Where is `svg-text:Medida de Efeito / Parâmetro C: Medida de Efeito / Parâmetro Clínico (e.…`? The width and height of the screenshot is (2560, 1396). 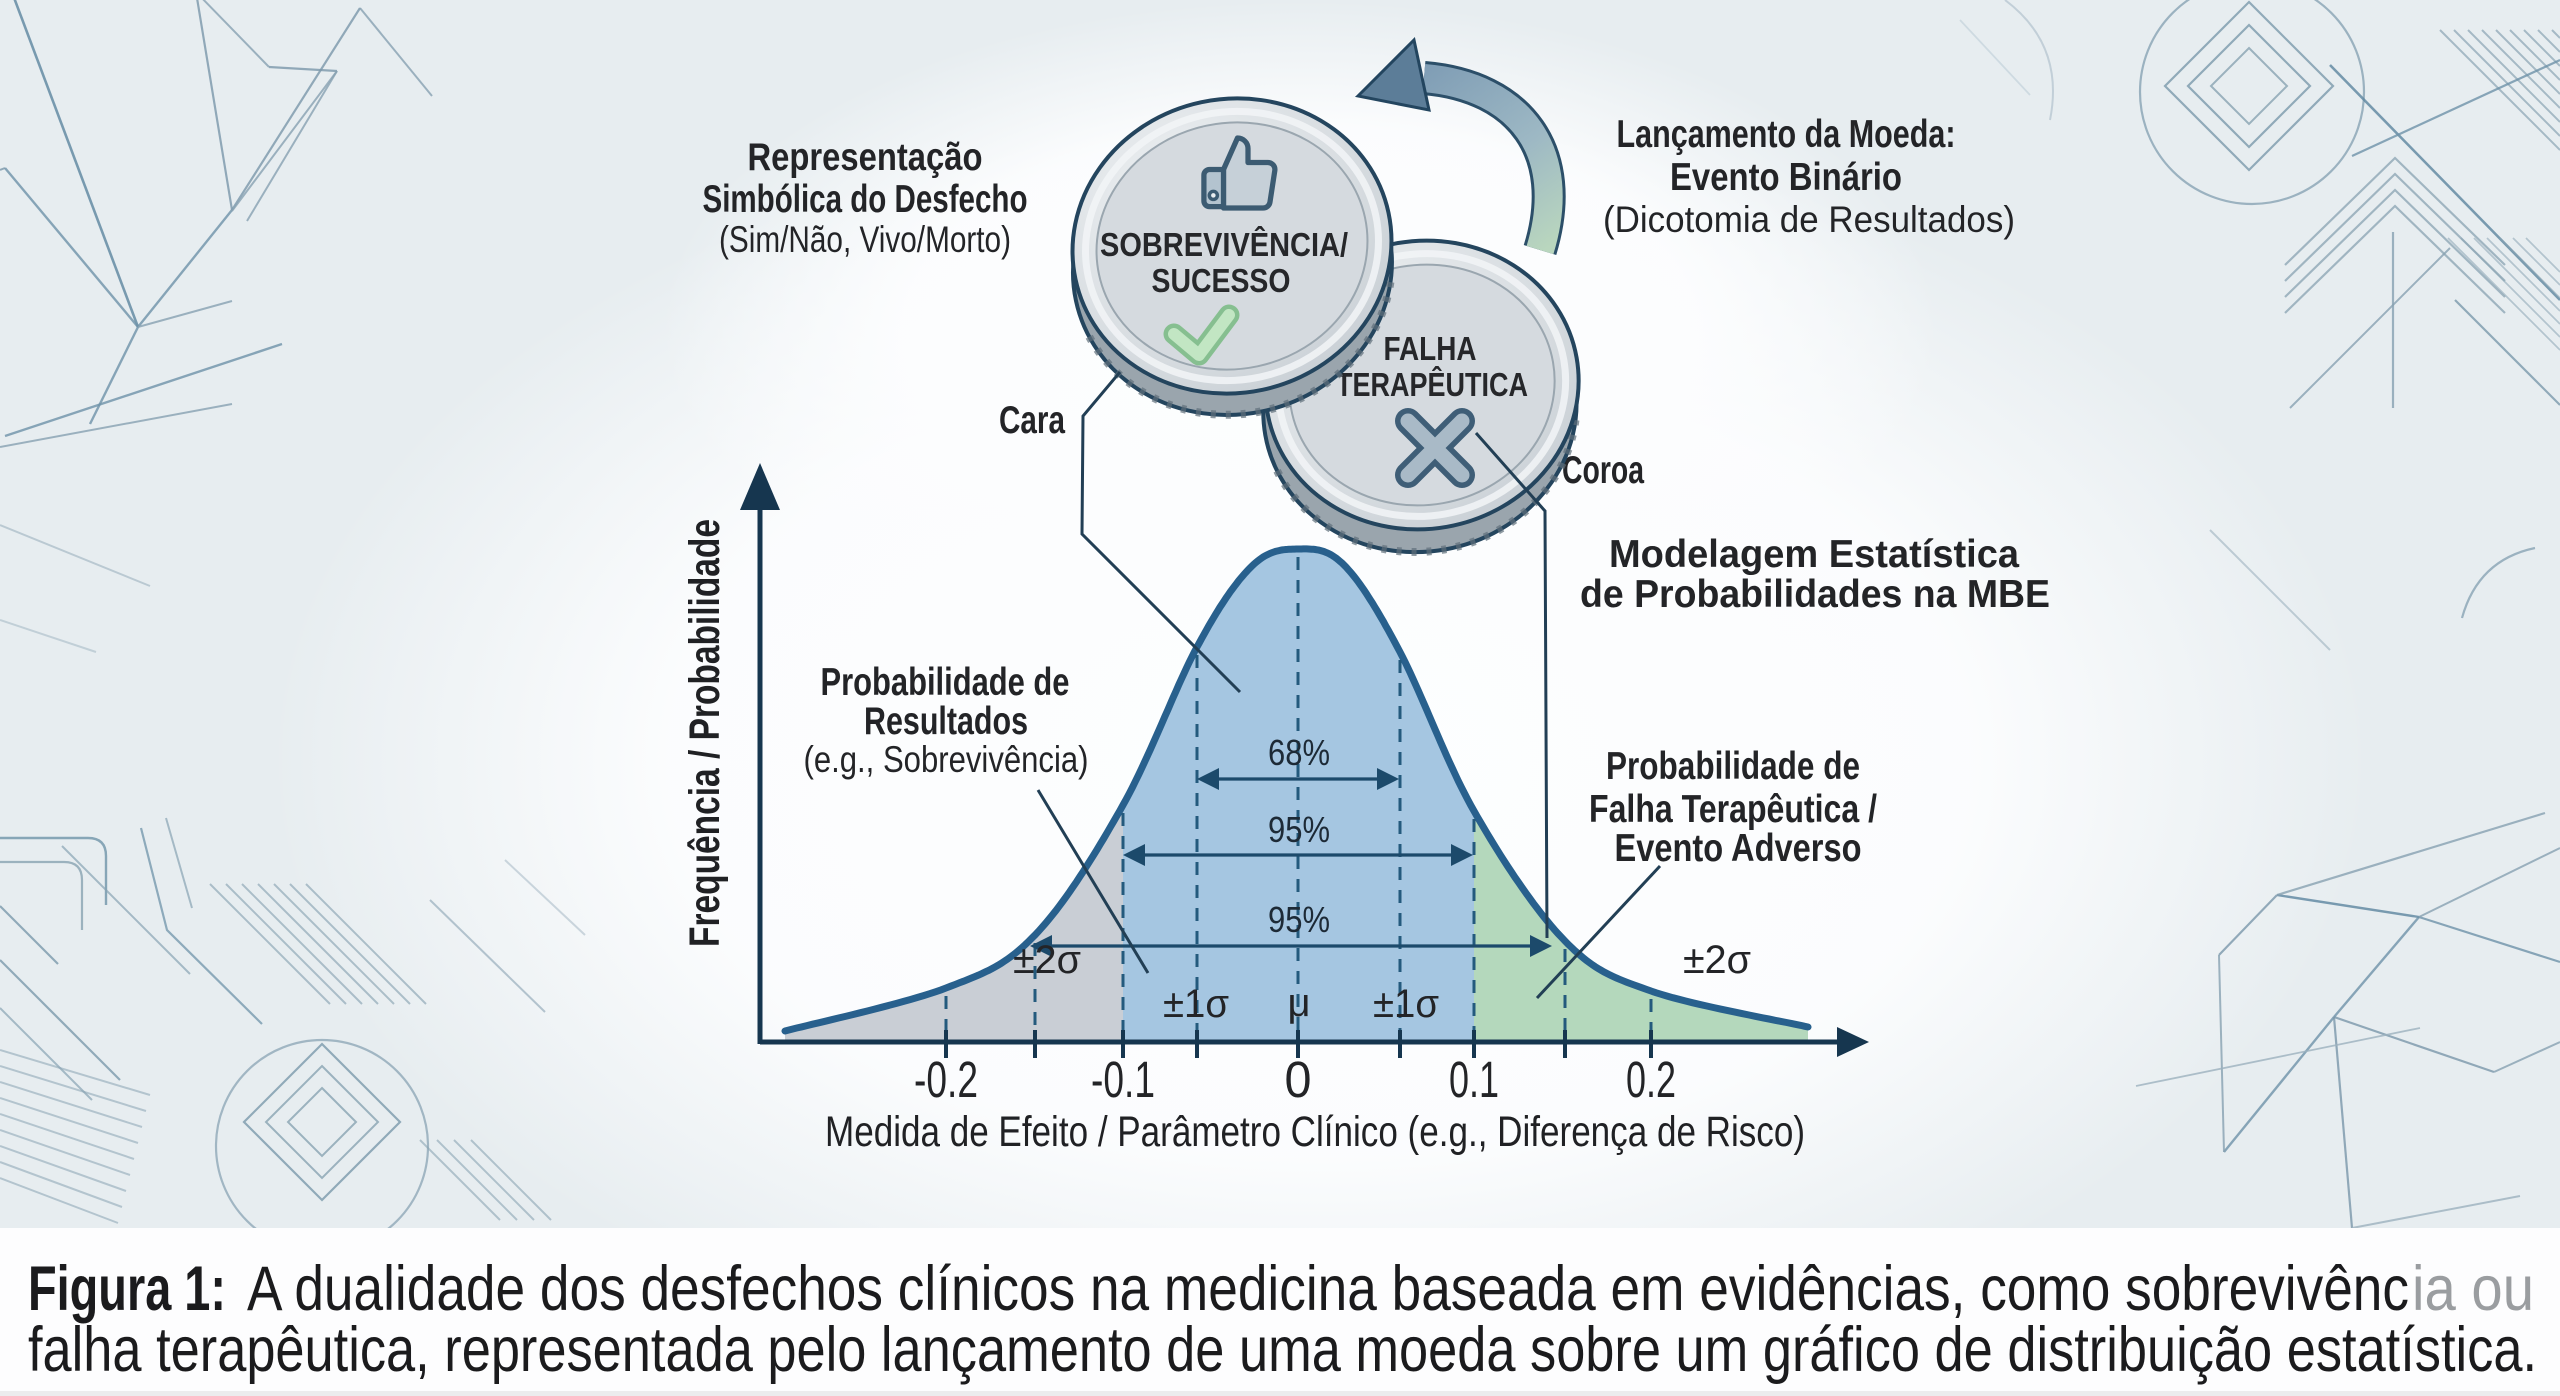
svg-text:Medida de Efeito / Parâmetro C: Medida de Efeito / Parâmetro Clínico (e.… is located at coordinates (1315, 1132).